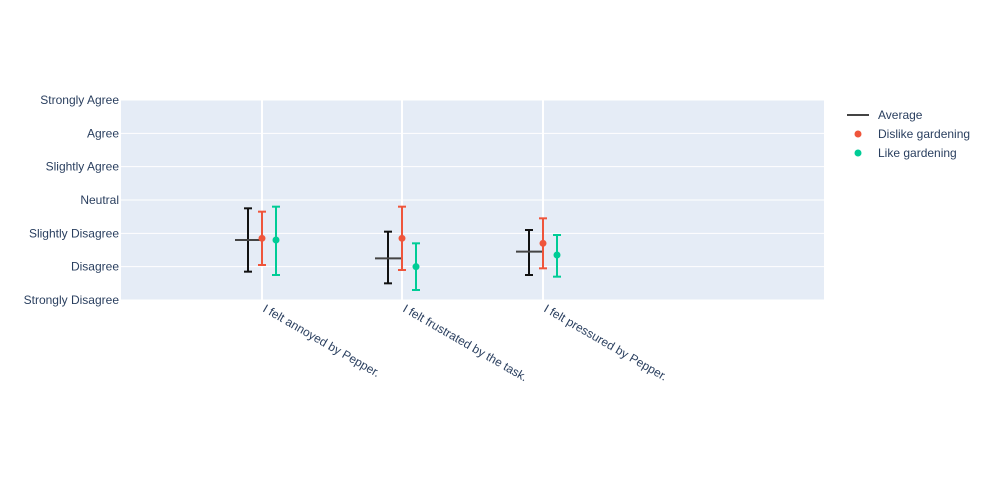  Describe the element at coordinates (79, 100) in the screenshot. I see `y-tick-label: Strongly Agree` at that location.